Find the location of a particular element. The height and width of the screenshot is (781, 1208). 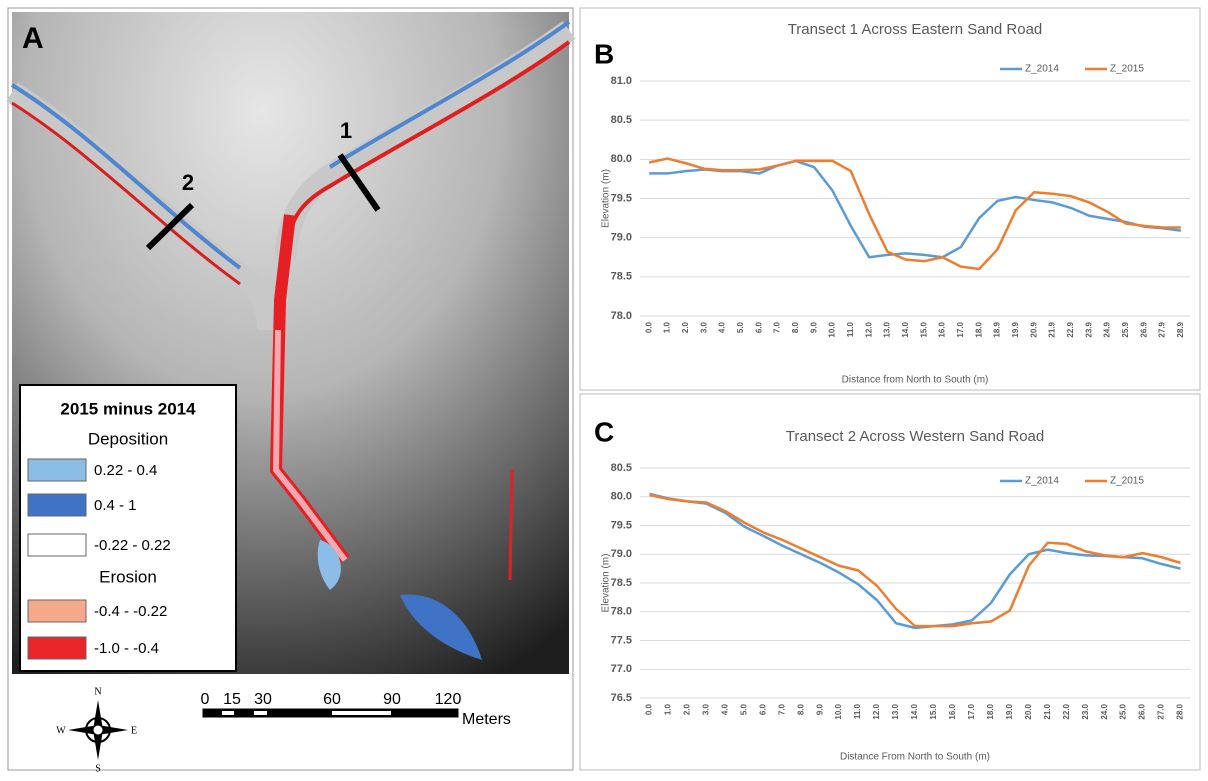

x-tick-label: 24.0 is located at coordinates (1104, 711).